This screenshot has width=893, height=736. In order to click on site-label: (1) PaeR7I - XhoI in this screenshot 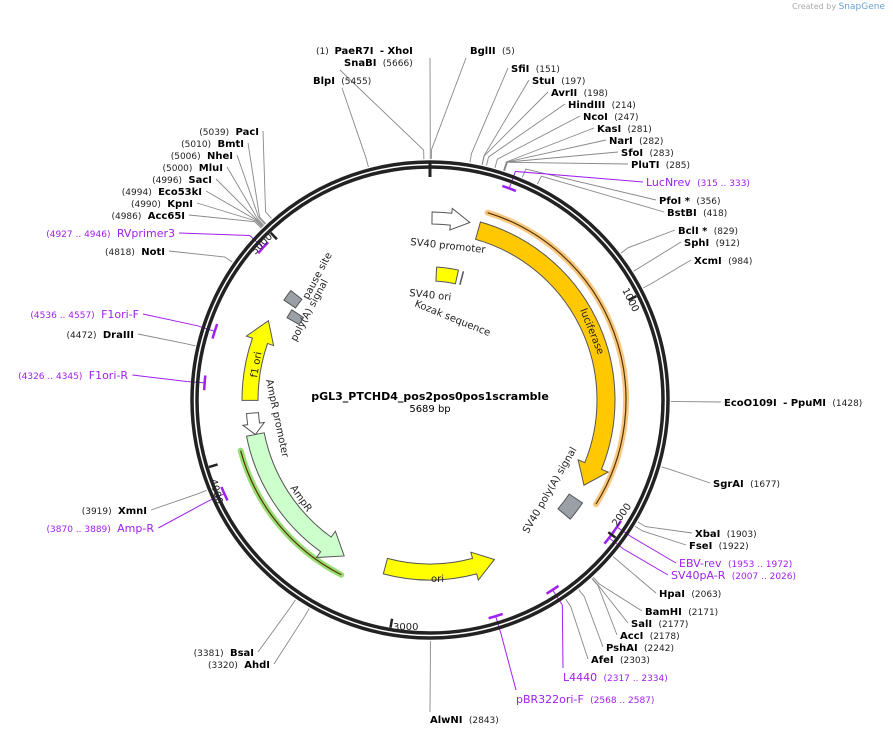, I will do `click(367, 51)`.